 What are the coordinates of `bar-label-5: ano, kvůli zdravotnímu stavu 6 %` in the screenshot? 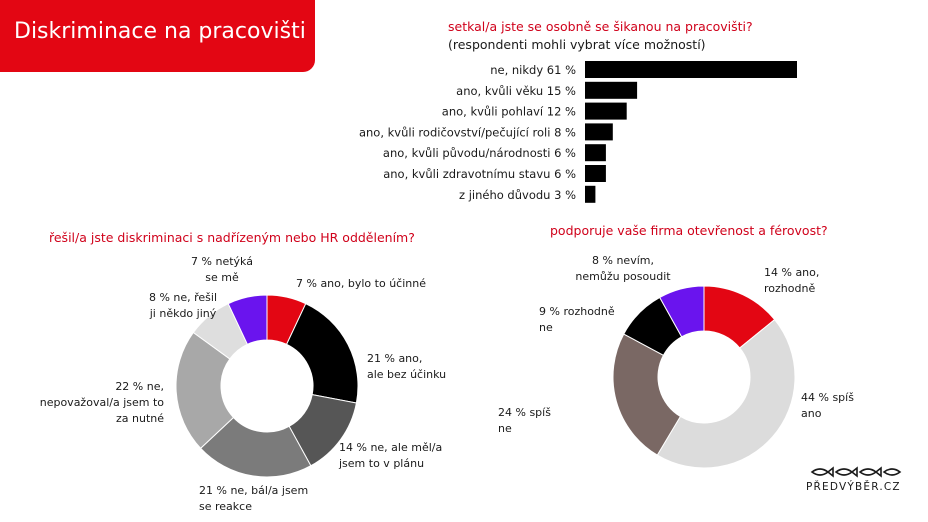 It's located at (479, 174).